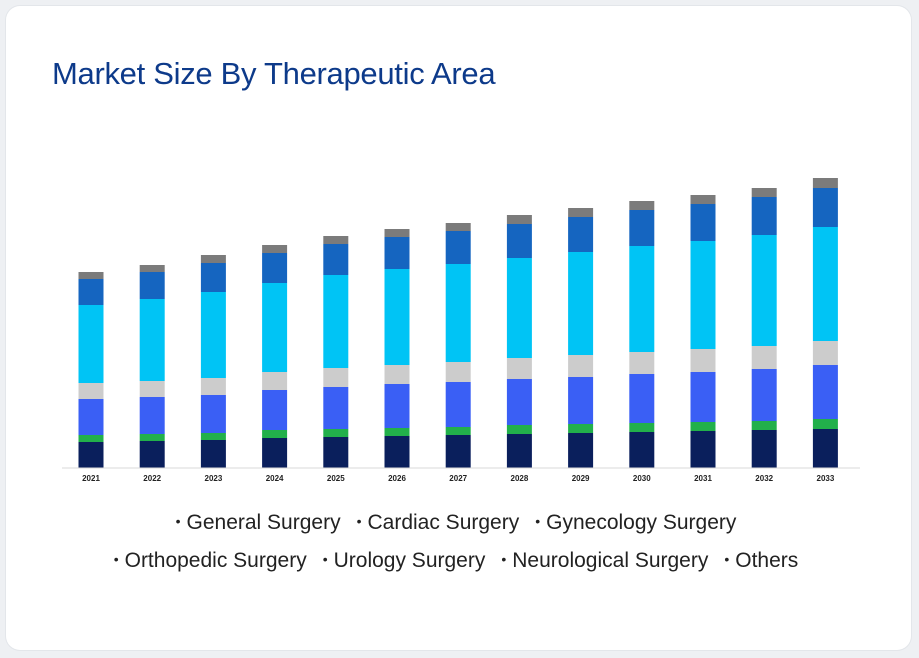 This screenshot has width=919, height=658. What do you see at coordinates (520, 478) in the screenshot?
I see `x-tick-label-2028: 2028` at bounding box center [520, 478].